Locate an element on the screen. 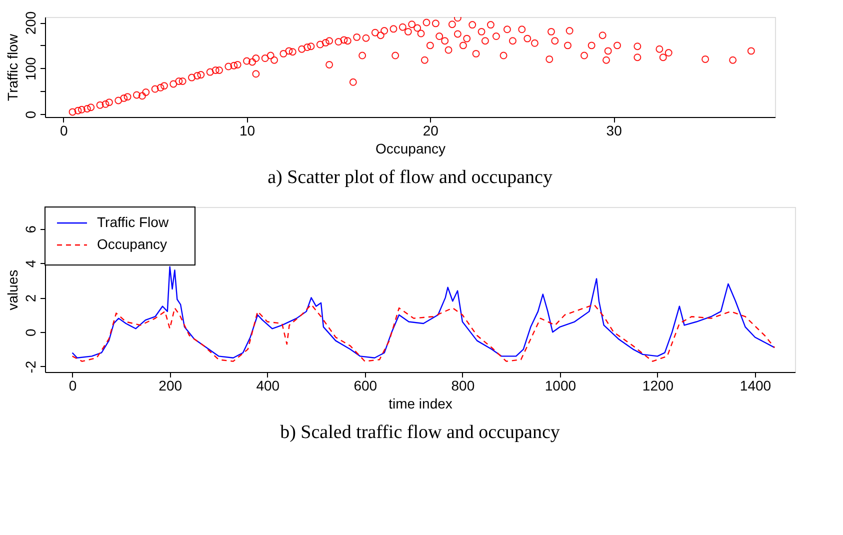  x-tick-label: 400 is located at coordinates (268, 386).